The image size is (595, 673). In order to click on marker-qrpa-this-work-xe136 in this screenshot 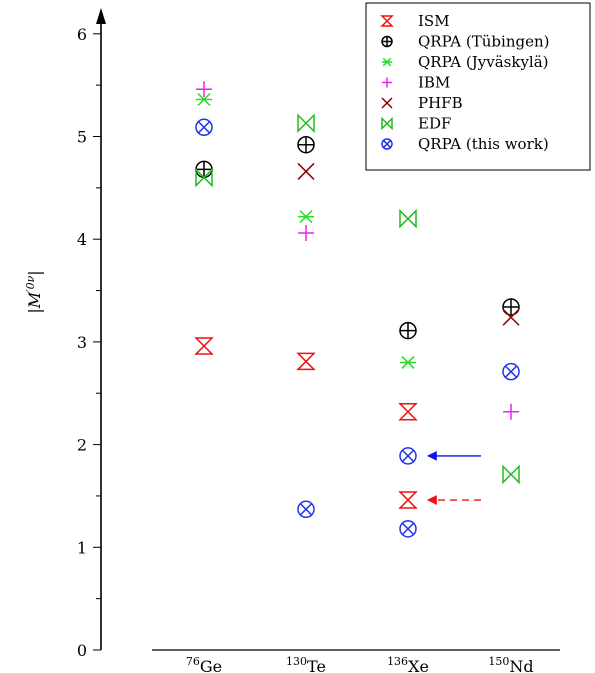, I will do `click(408, 456)`.